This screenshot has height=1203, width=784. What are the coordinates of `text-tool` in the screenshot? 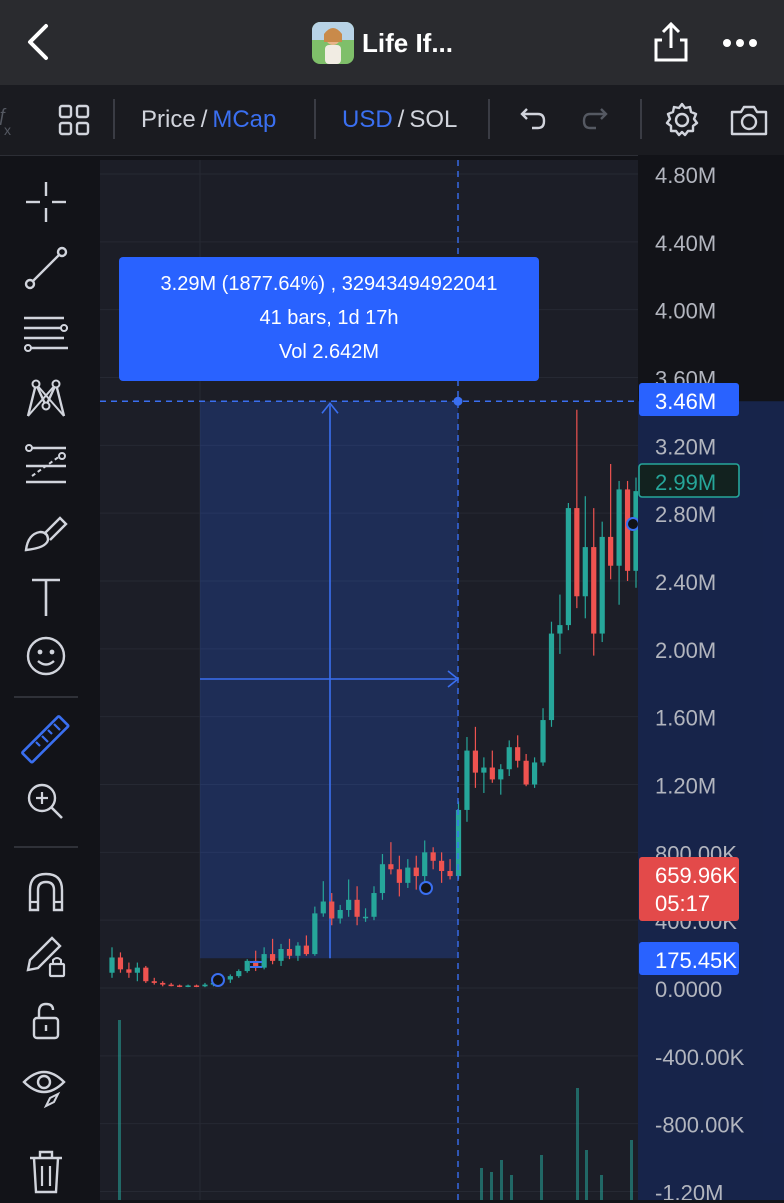 It's located at (46, 598).